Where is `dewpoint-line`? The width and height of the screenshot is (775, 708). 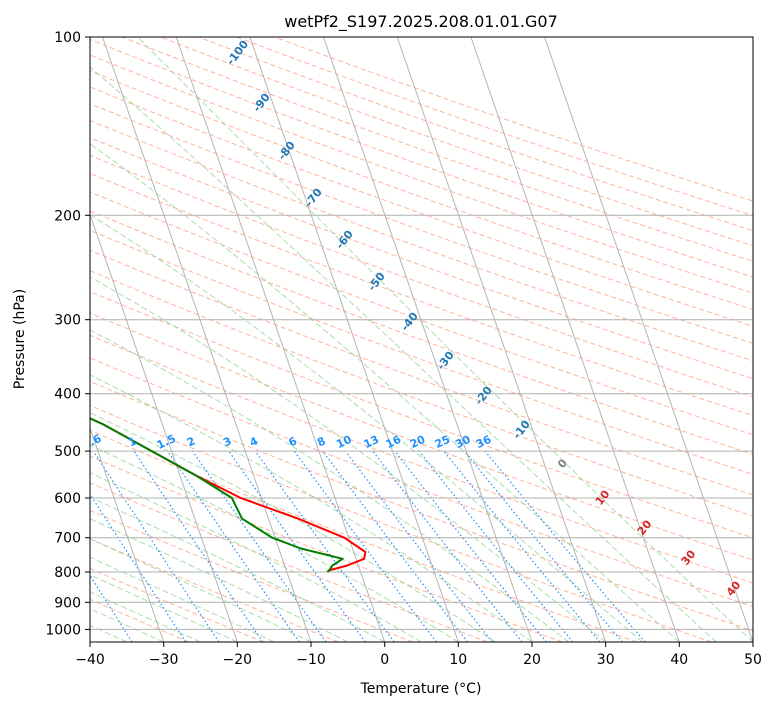
dewpoint-line is located at coordinates (217, 495).